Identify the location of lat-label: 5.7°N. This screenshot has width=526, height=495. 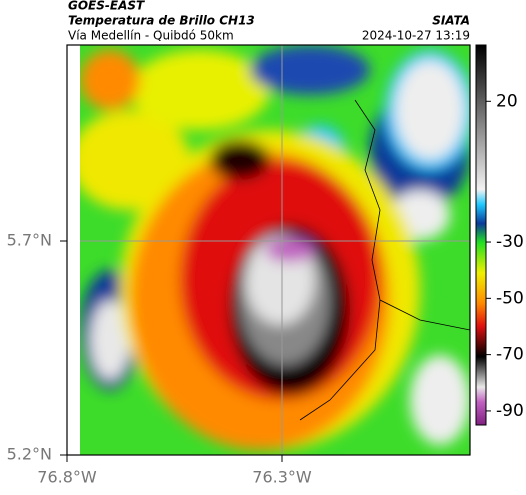
(29, 240).